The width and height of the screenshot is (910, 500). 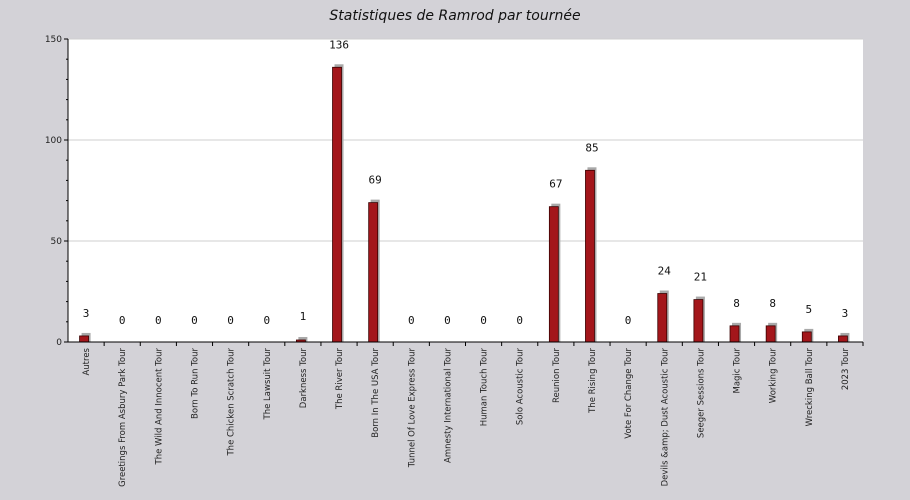 I want to click on category-label: Magic Tour, so click(x=738, y=371).